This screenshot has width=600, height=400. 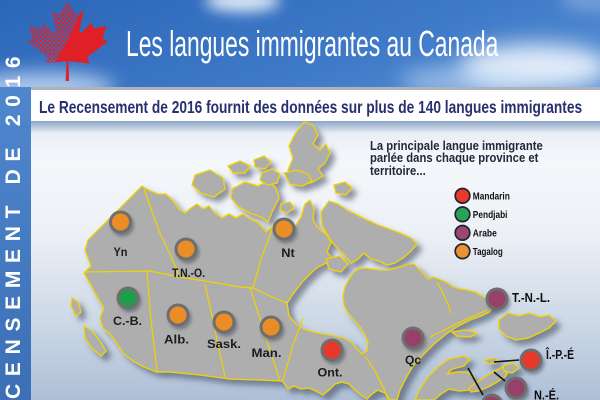 What do you see at coordinates (559, 354) in the screenshot?
I see `svg-text: Î.-P.-É` at bounding box center [559, 354].